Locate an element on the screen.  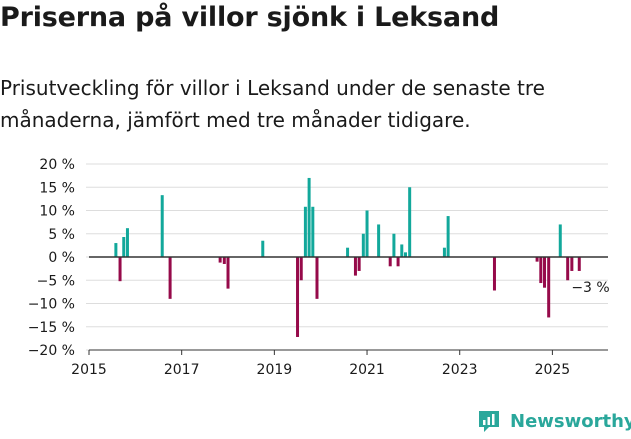
y-tick-label: −20 % is located at coordinates (51, 351).